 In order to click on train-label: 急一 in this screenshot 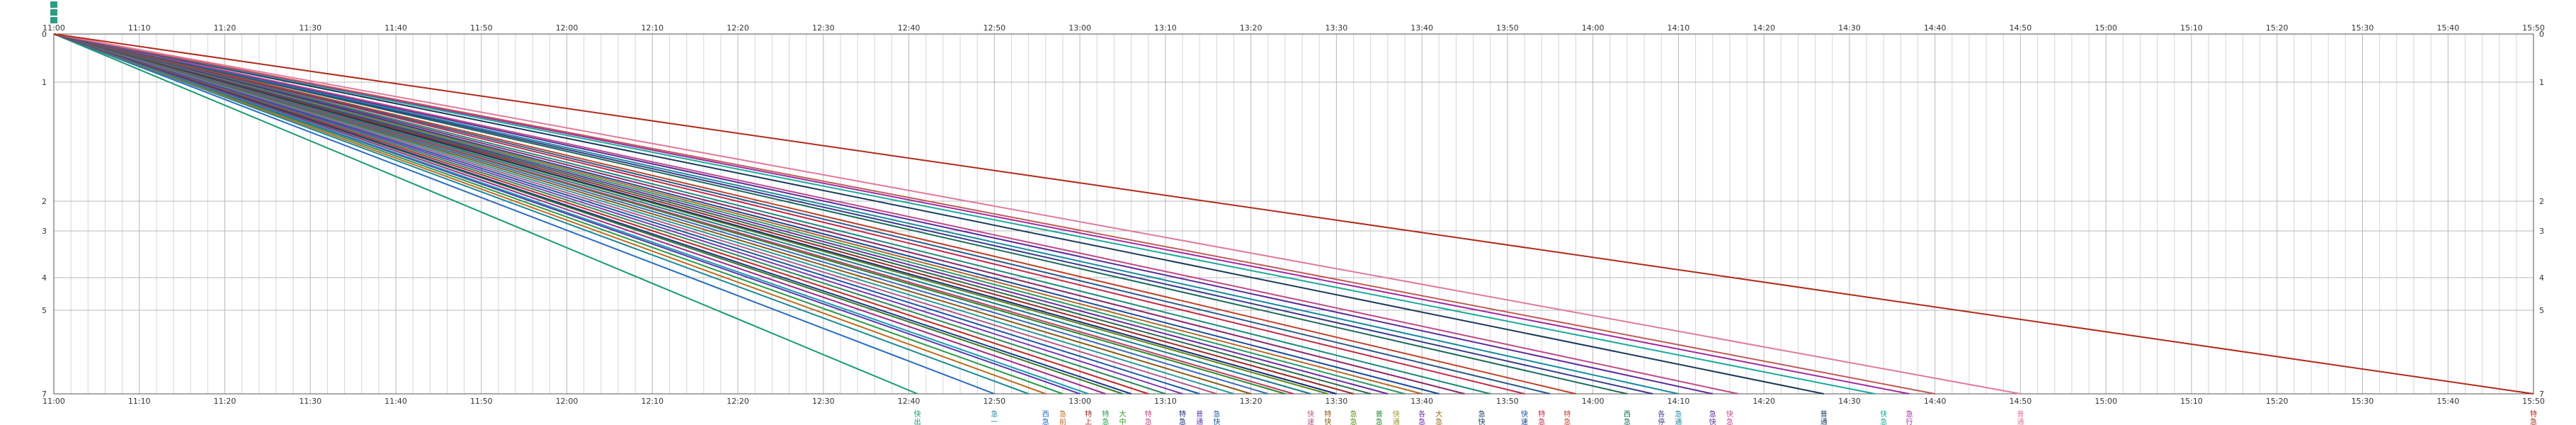, I will do `click(994, 417)`.